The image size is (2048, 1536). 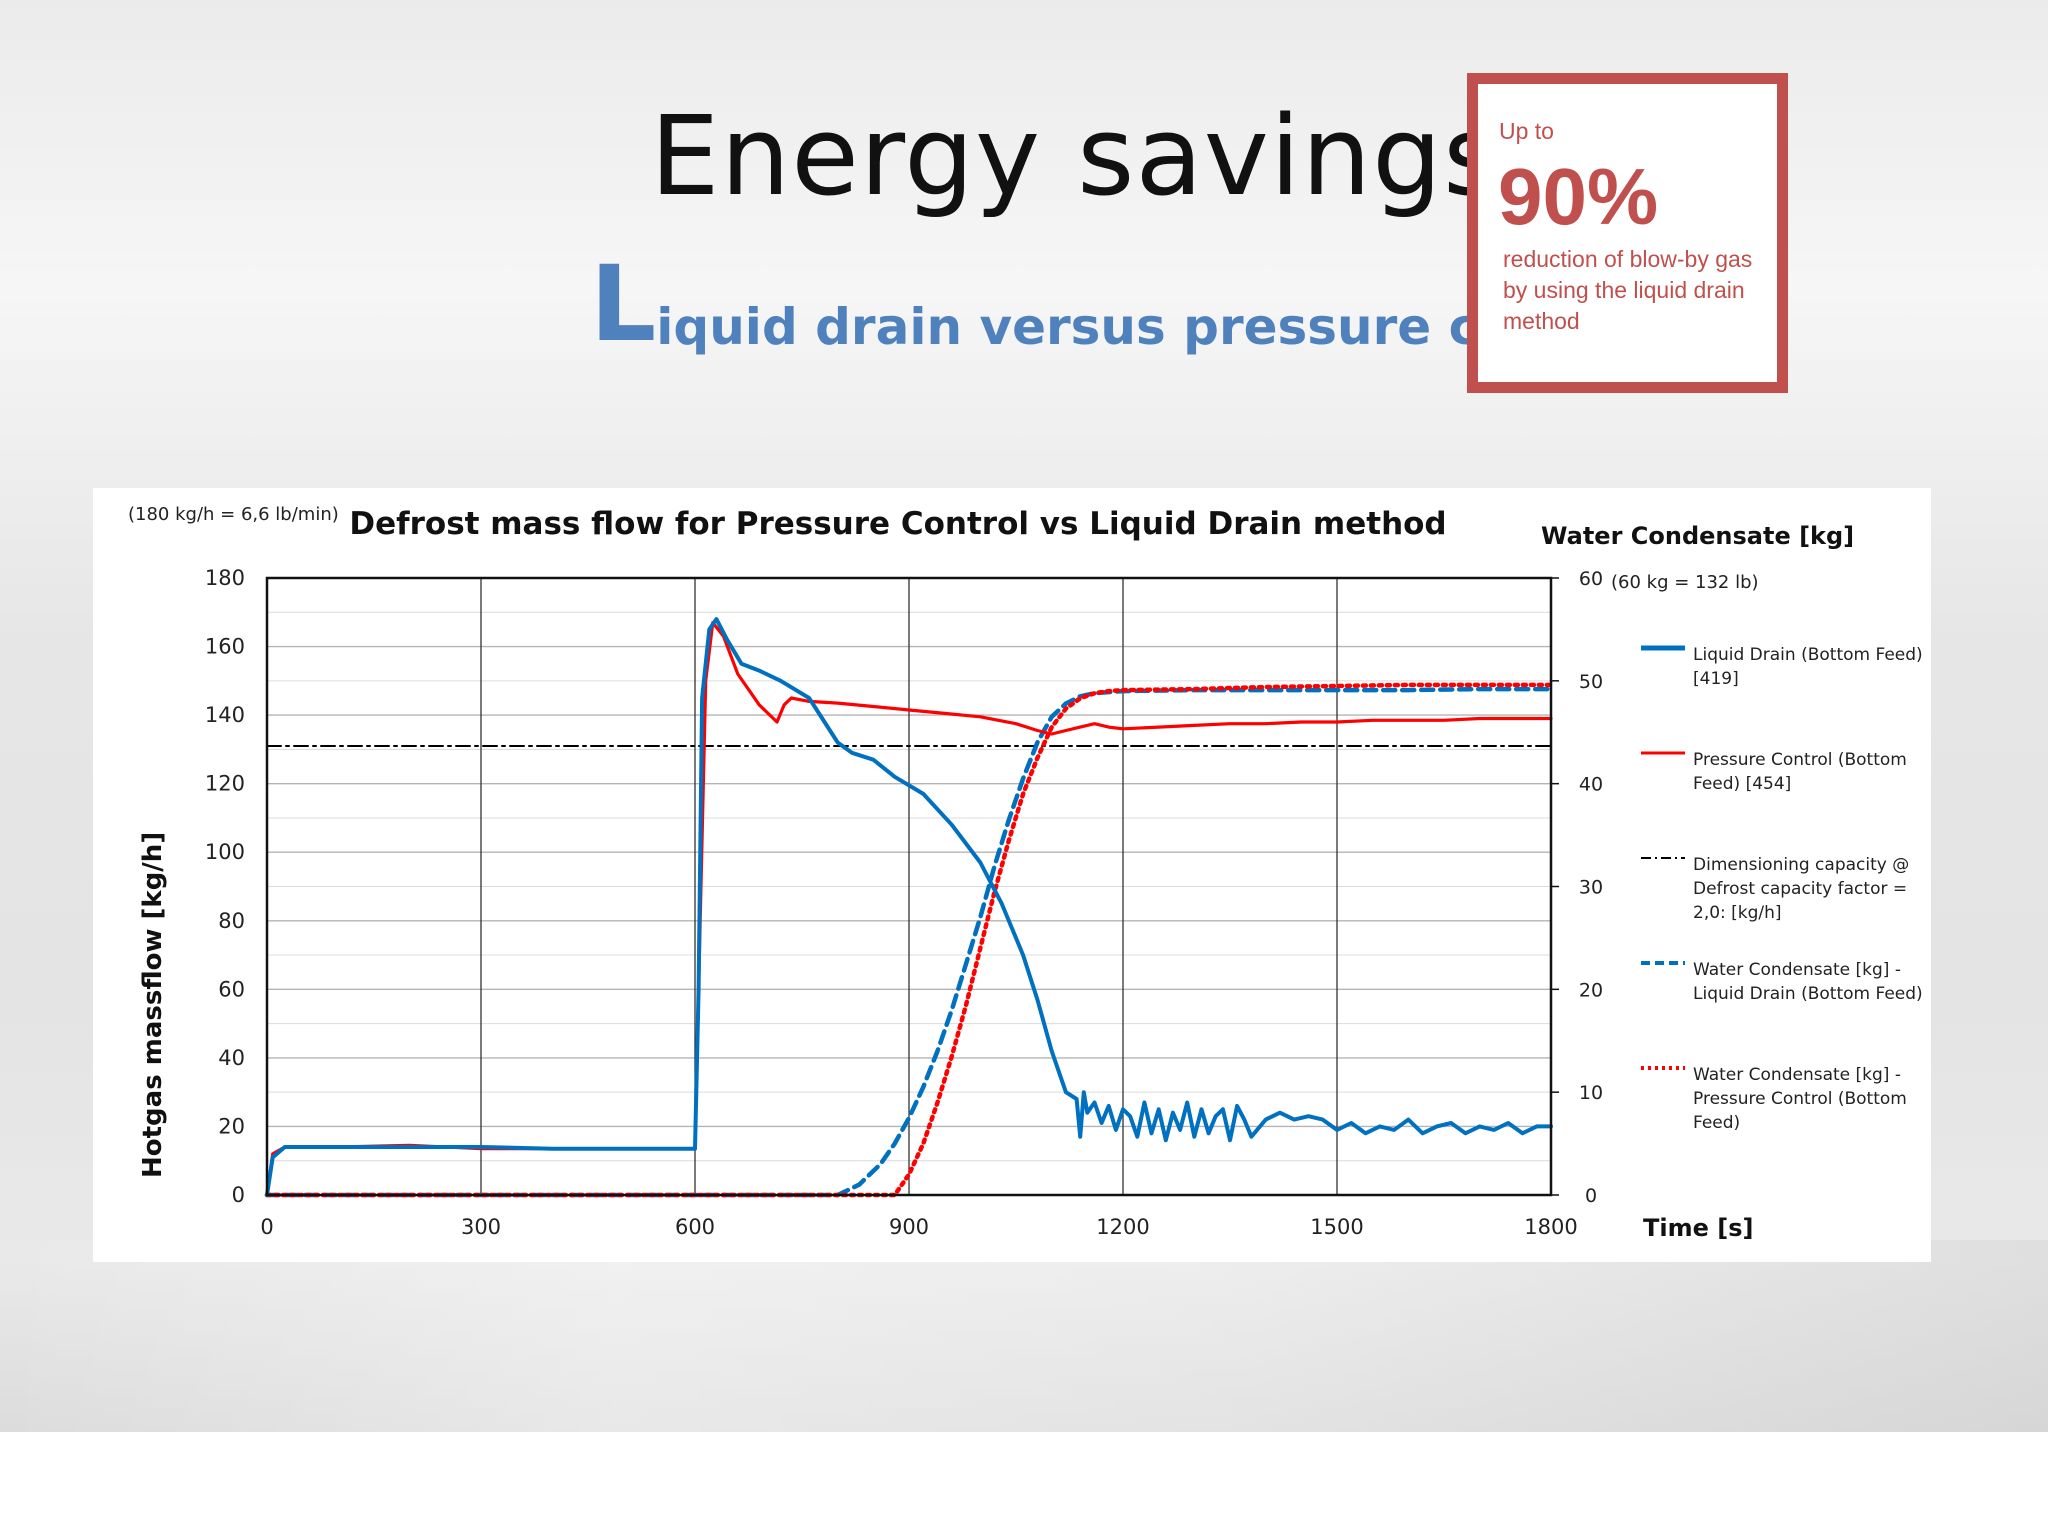 What do you see at coordinates (1122, 1227) in the screenshot?
I see `x-tick-label: 1200` at bounding box center [1122, 1227].